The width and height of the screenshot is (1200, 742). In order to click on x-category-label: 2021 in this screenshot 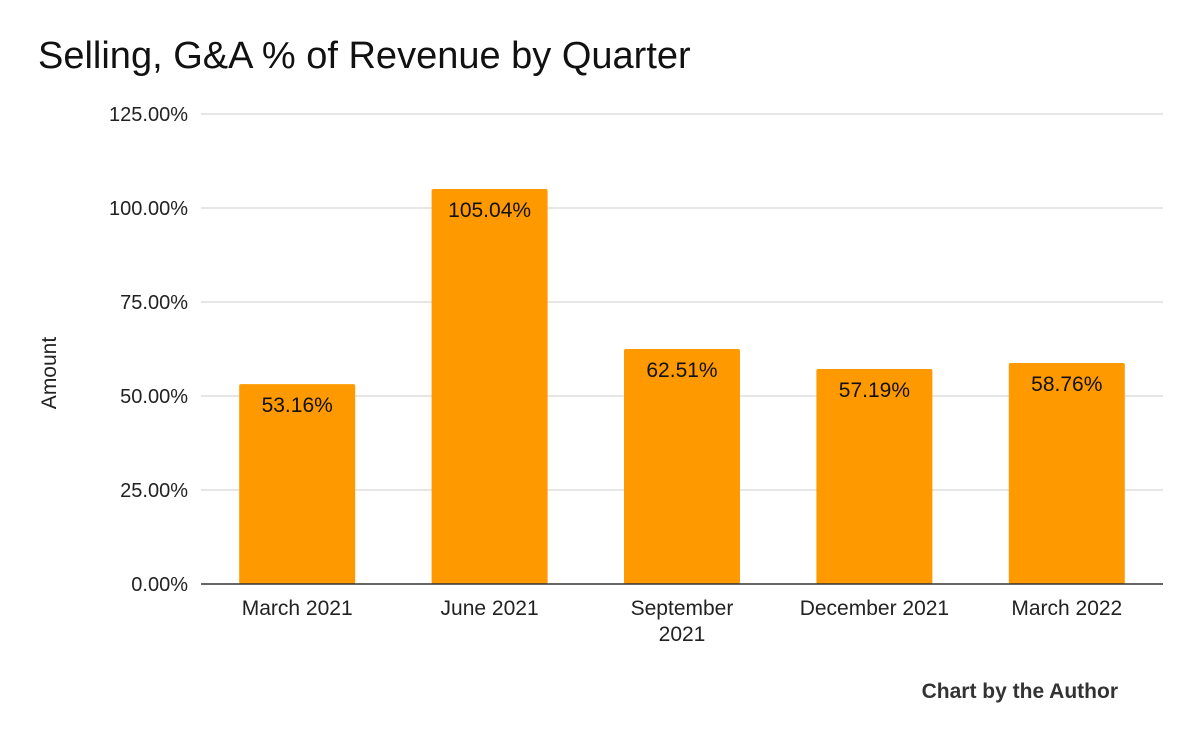, I will do `click(682, 634)`.